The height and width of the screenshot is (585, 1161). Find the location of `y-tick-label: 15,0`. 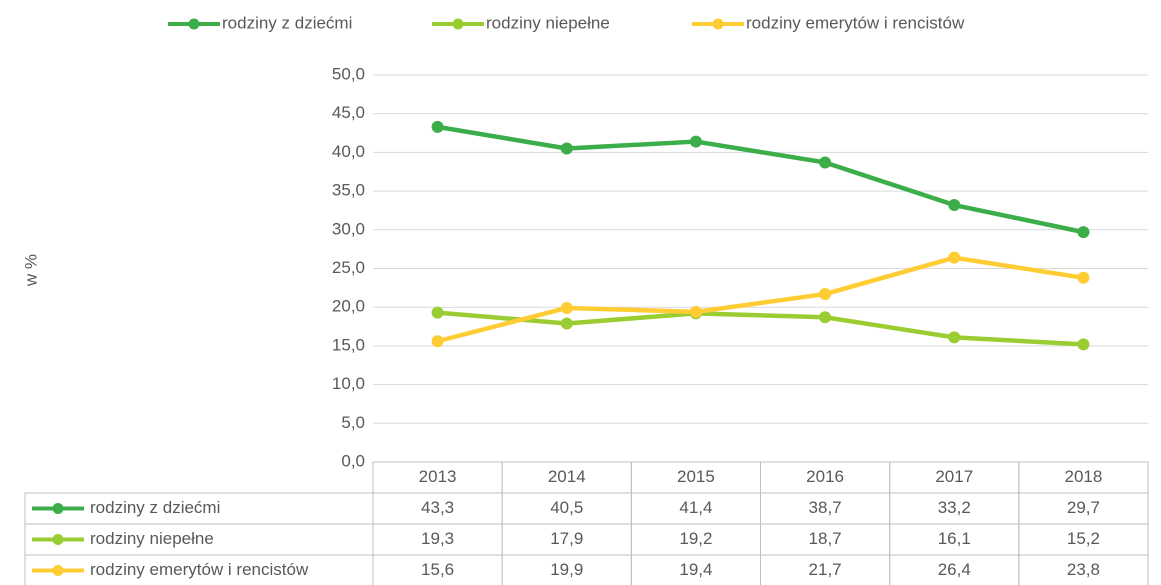

y-tick-label: 15,0 is located at coordinates (348, 344).